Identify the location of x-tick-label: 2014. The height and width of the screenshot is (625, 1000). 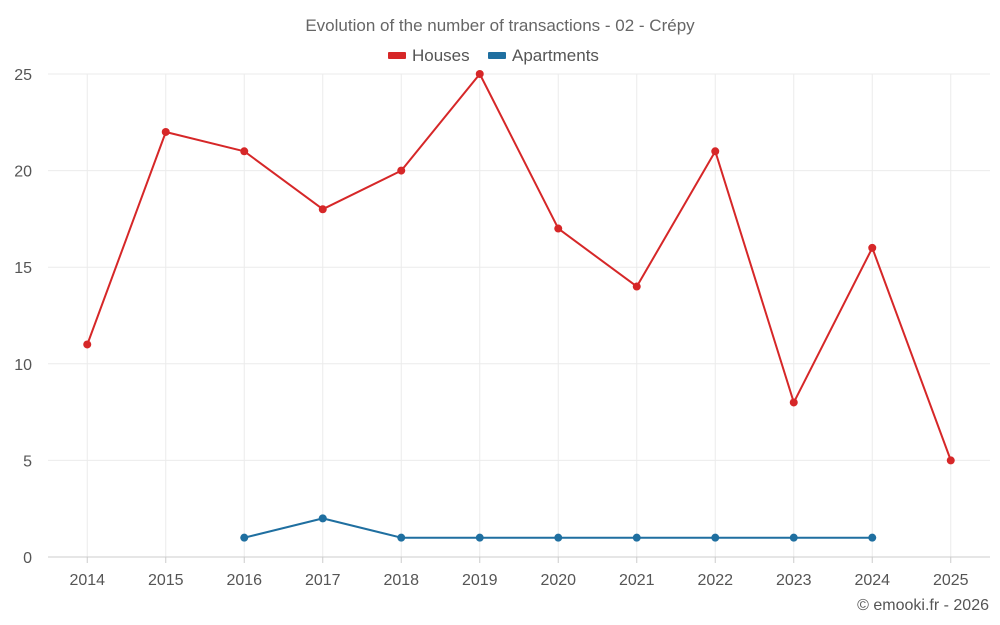
(87, 580).